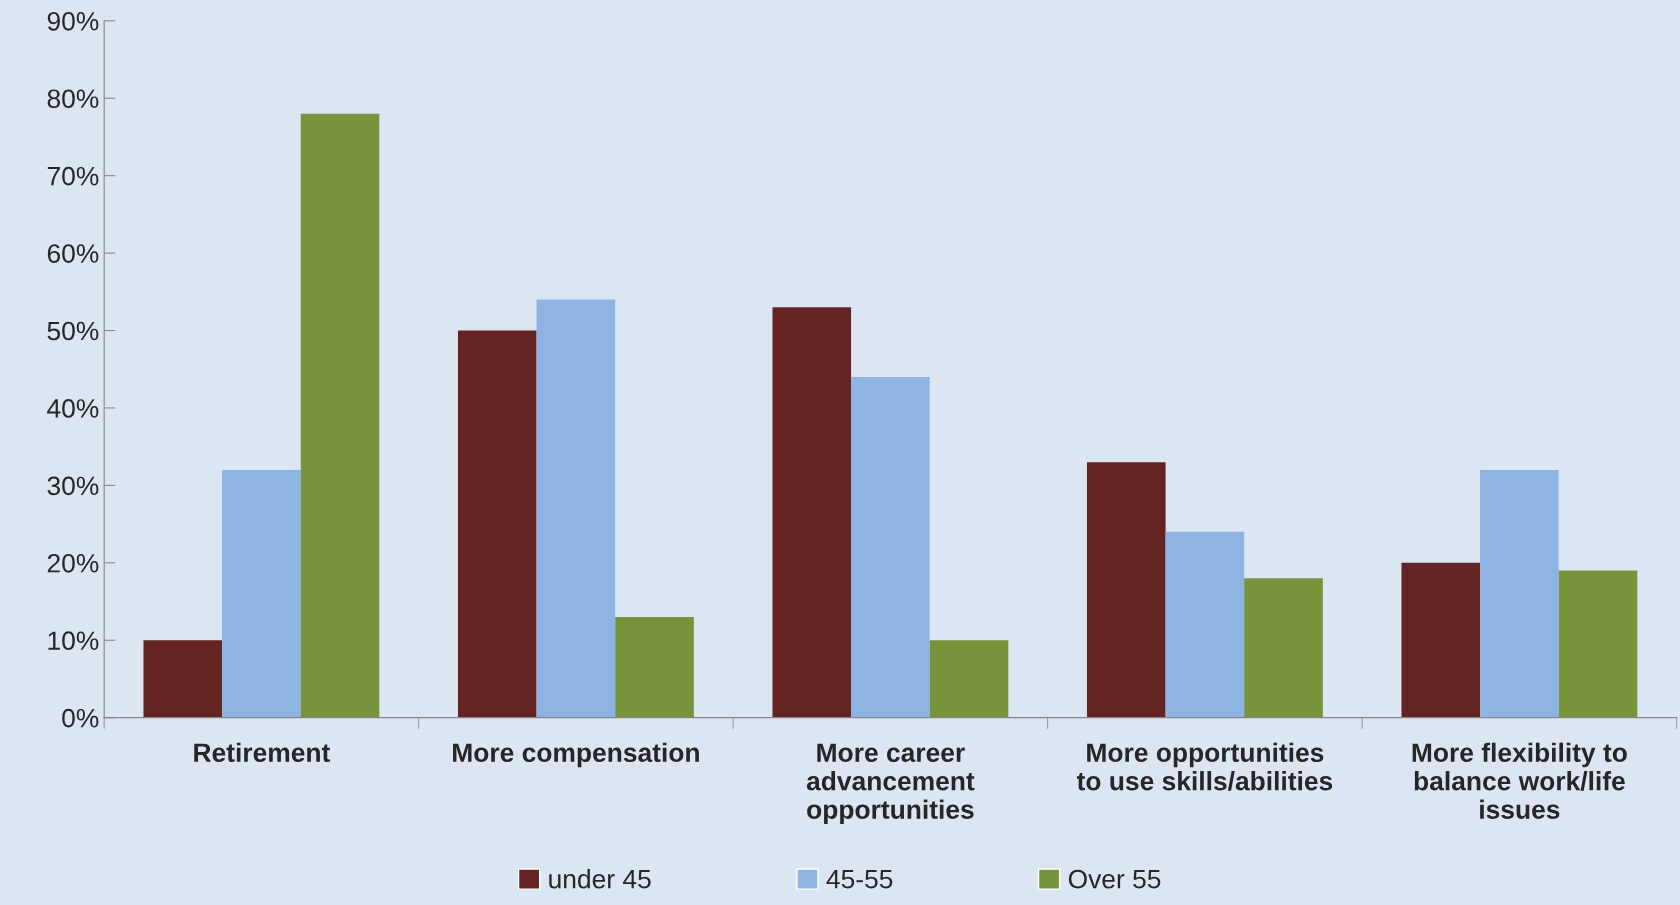 The height and width of the screenshot is (905, 1680). Describe the element at coordinates (73, 99) in the screenshot. I see `y-tick-label: 80%` at that location.